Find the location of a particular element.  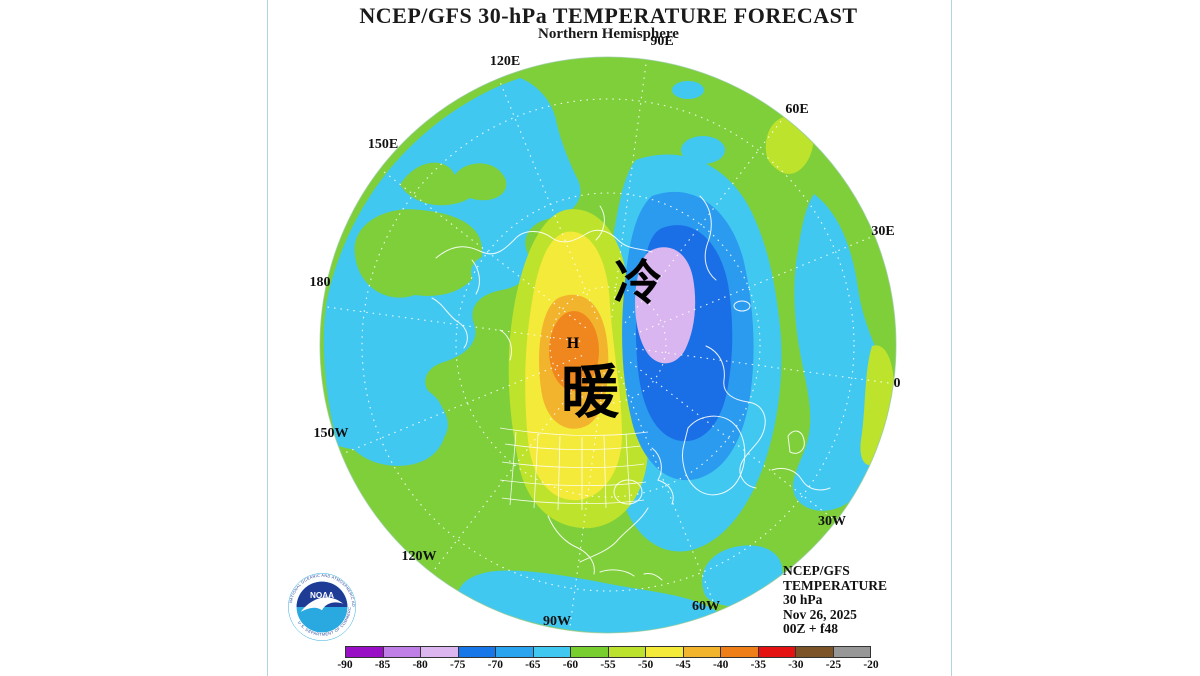

bottom-cyan-band is located at coordinates (588, 601).